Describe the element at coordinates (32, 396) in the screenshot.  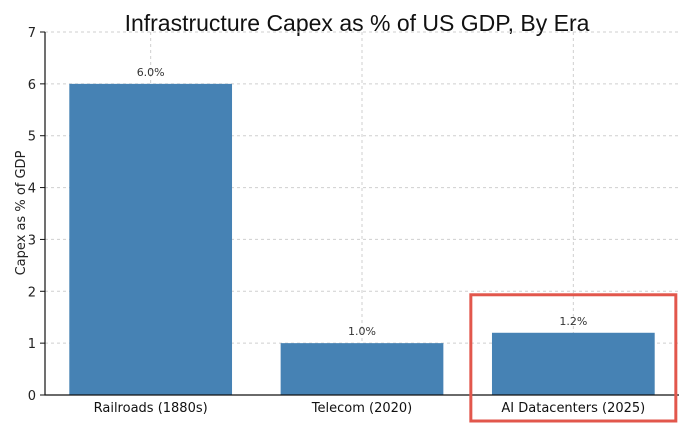
I see `y-tick-label: 0` at that location.